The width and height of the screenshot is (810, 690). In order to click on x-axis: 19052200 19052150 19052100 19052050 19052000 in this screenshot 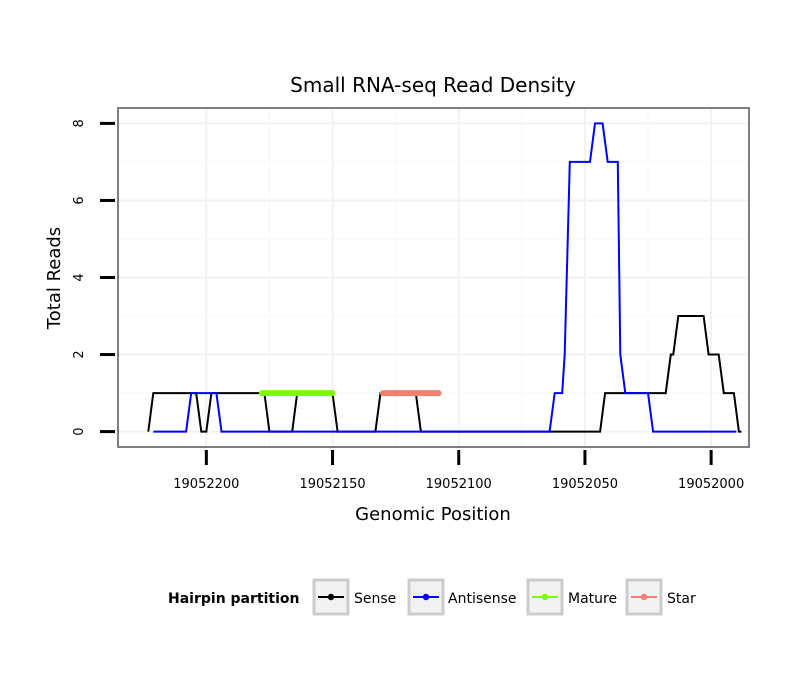, I will do `click(458, 471)`.